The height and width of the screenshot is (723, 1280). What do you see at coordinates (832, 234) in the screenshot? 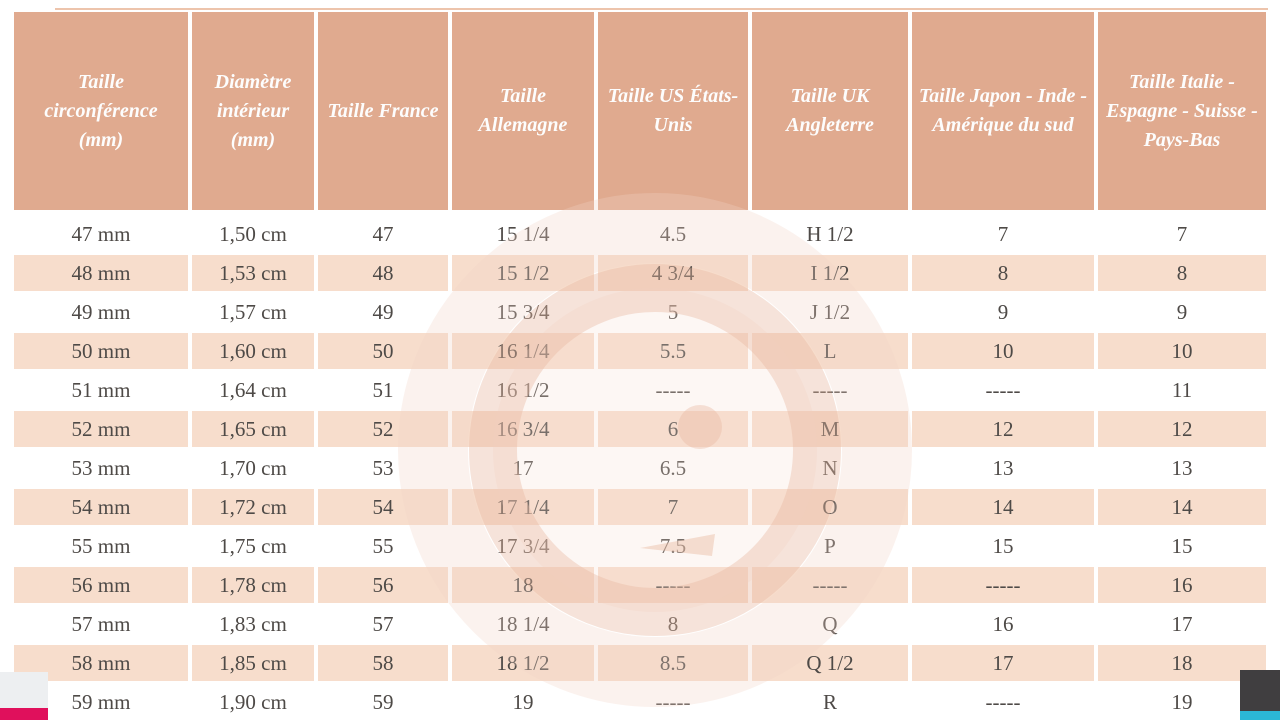
I see `table-cell: H 1/2` at bounding box center [832, 234].